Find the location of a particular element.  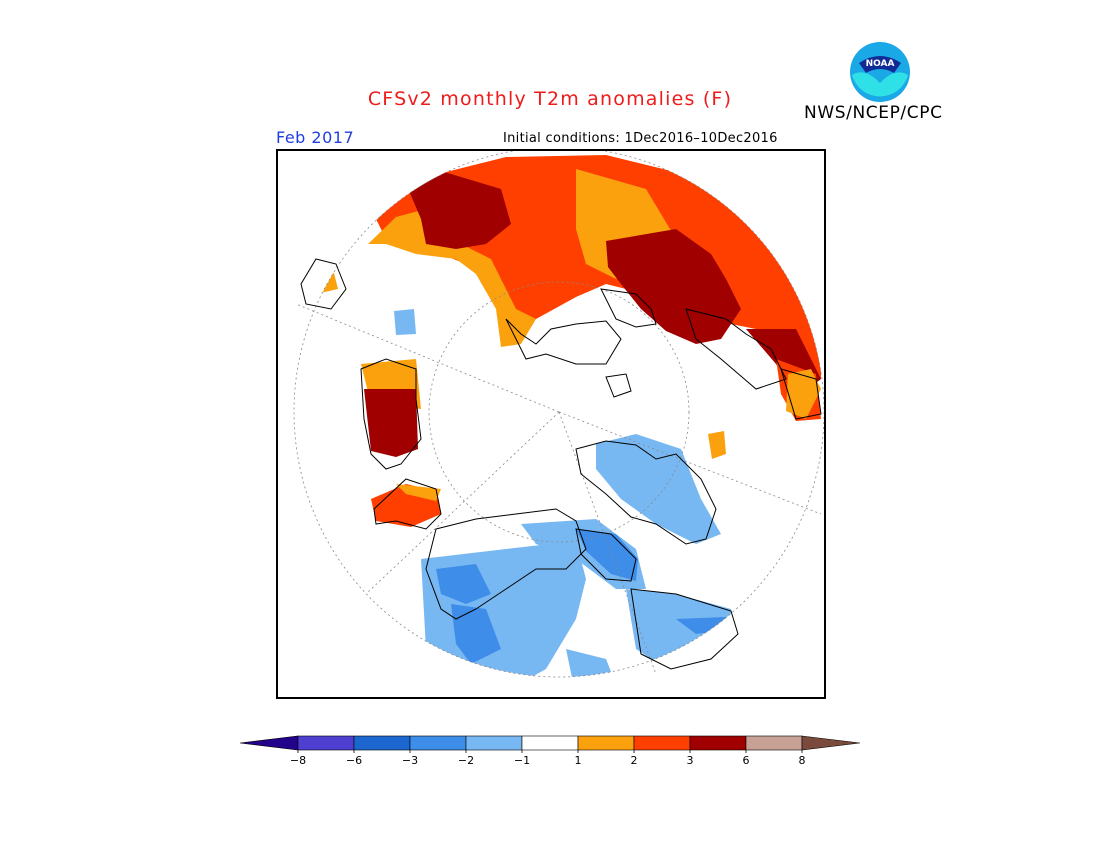

legend-tick-label: 1 is located at coordinates (578, 760).